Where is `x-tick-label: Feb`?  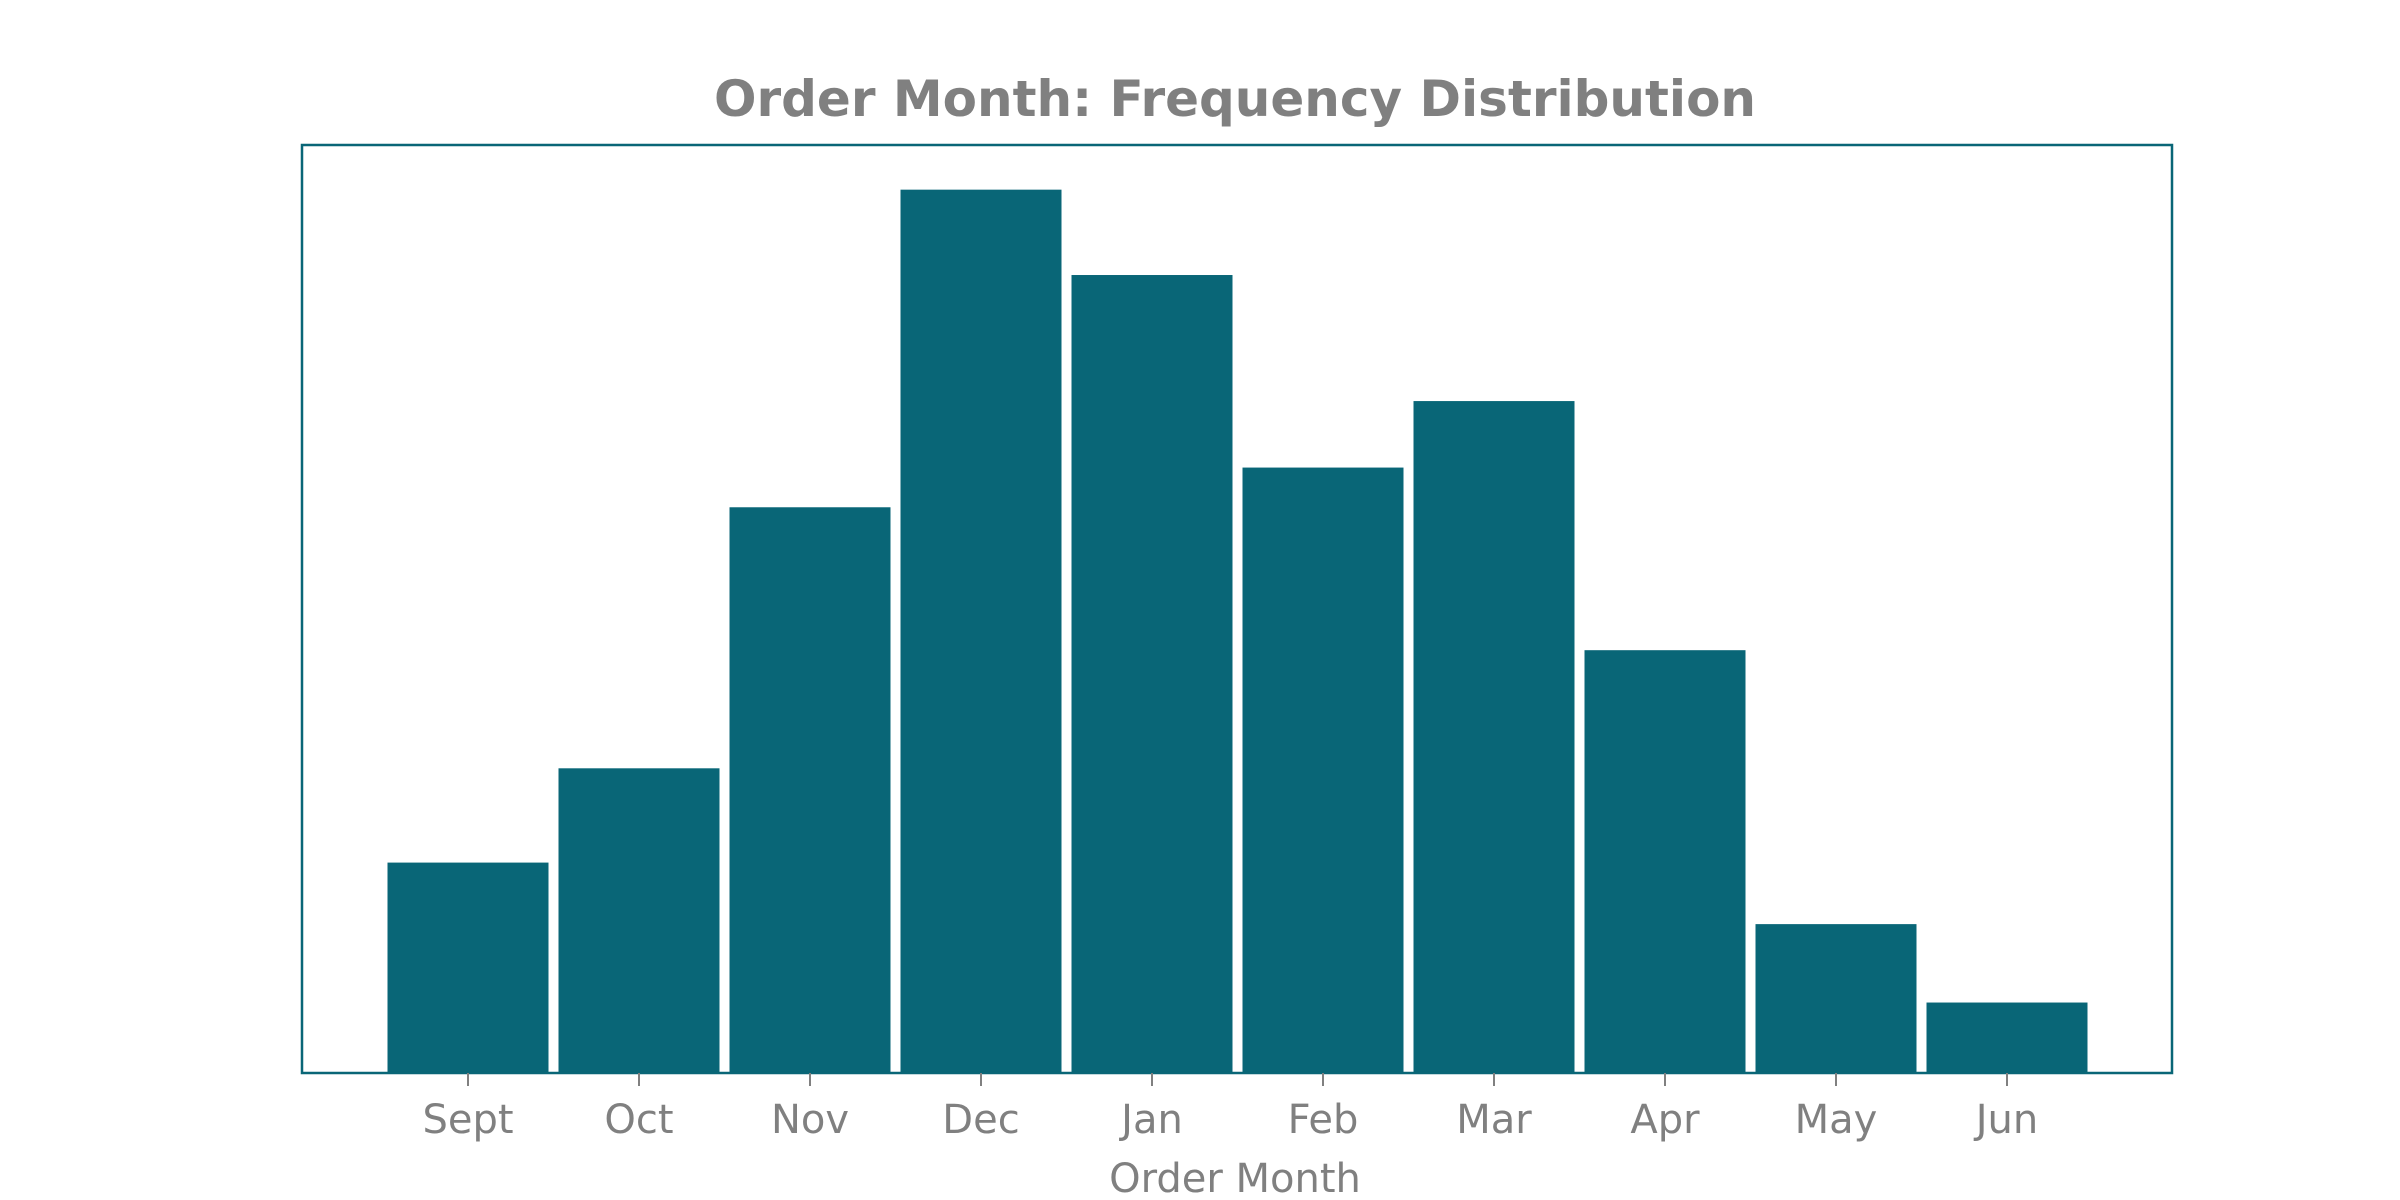
x-tick-label: Feb is located at coordinates (1323, 1120).